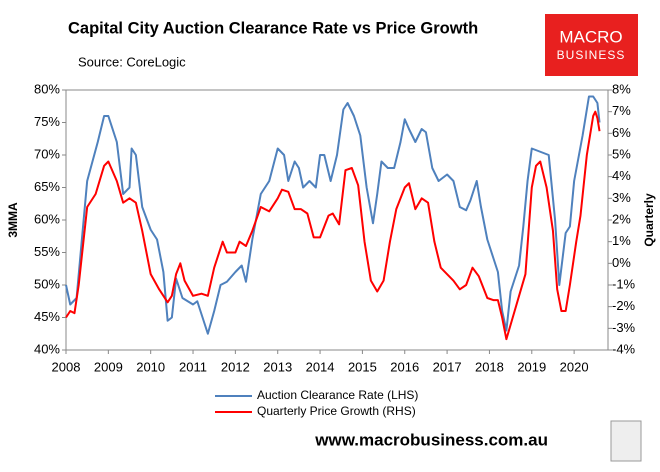 This screenshot has height=472, width=660. Describe the element at coordinates (624, 305) in the screenshot. I see `y2-tick-label: -2%` at that location.